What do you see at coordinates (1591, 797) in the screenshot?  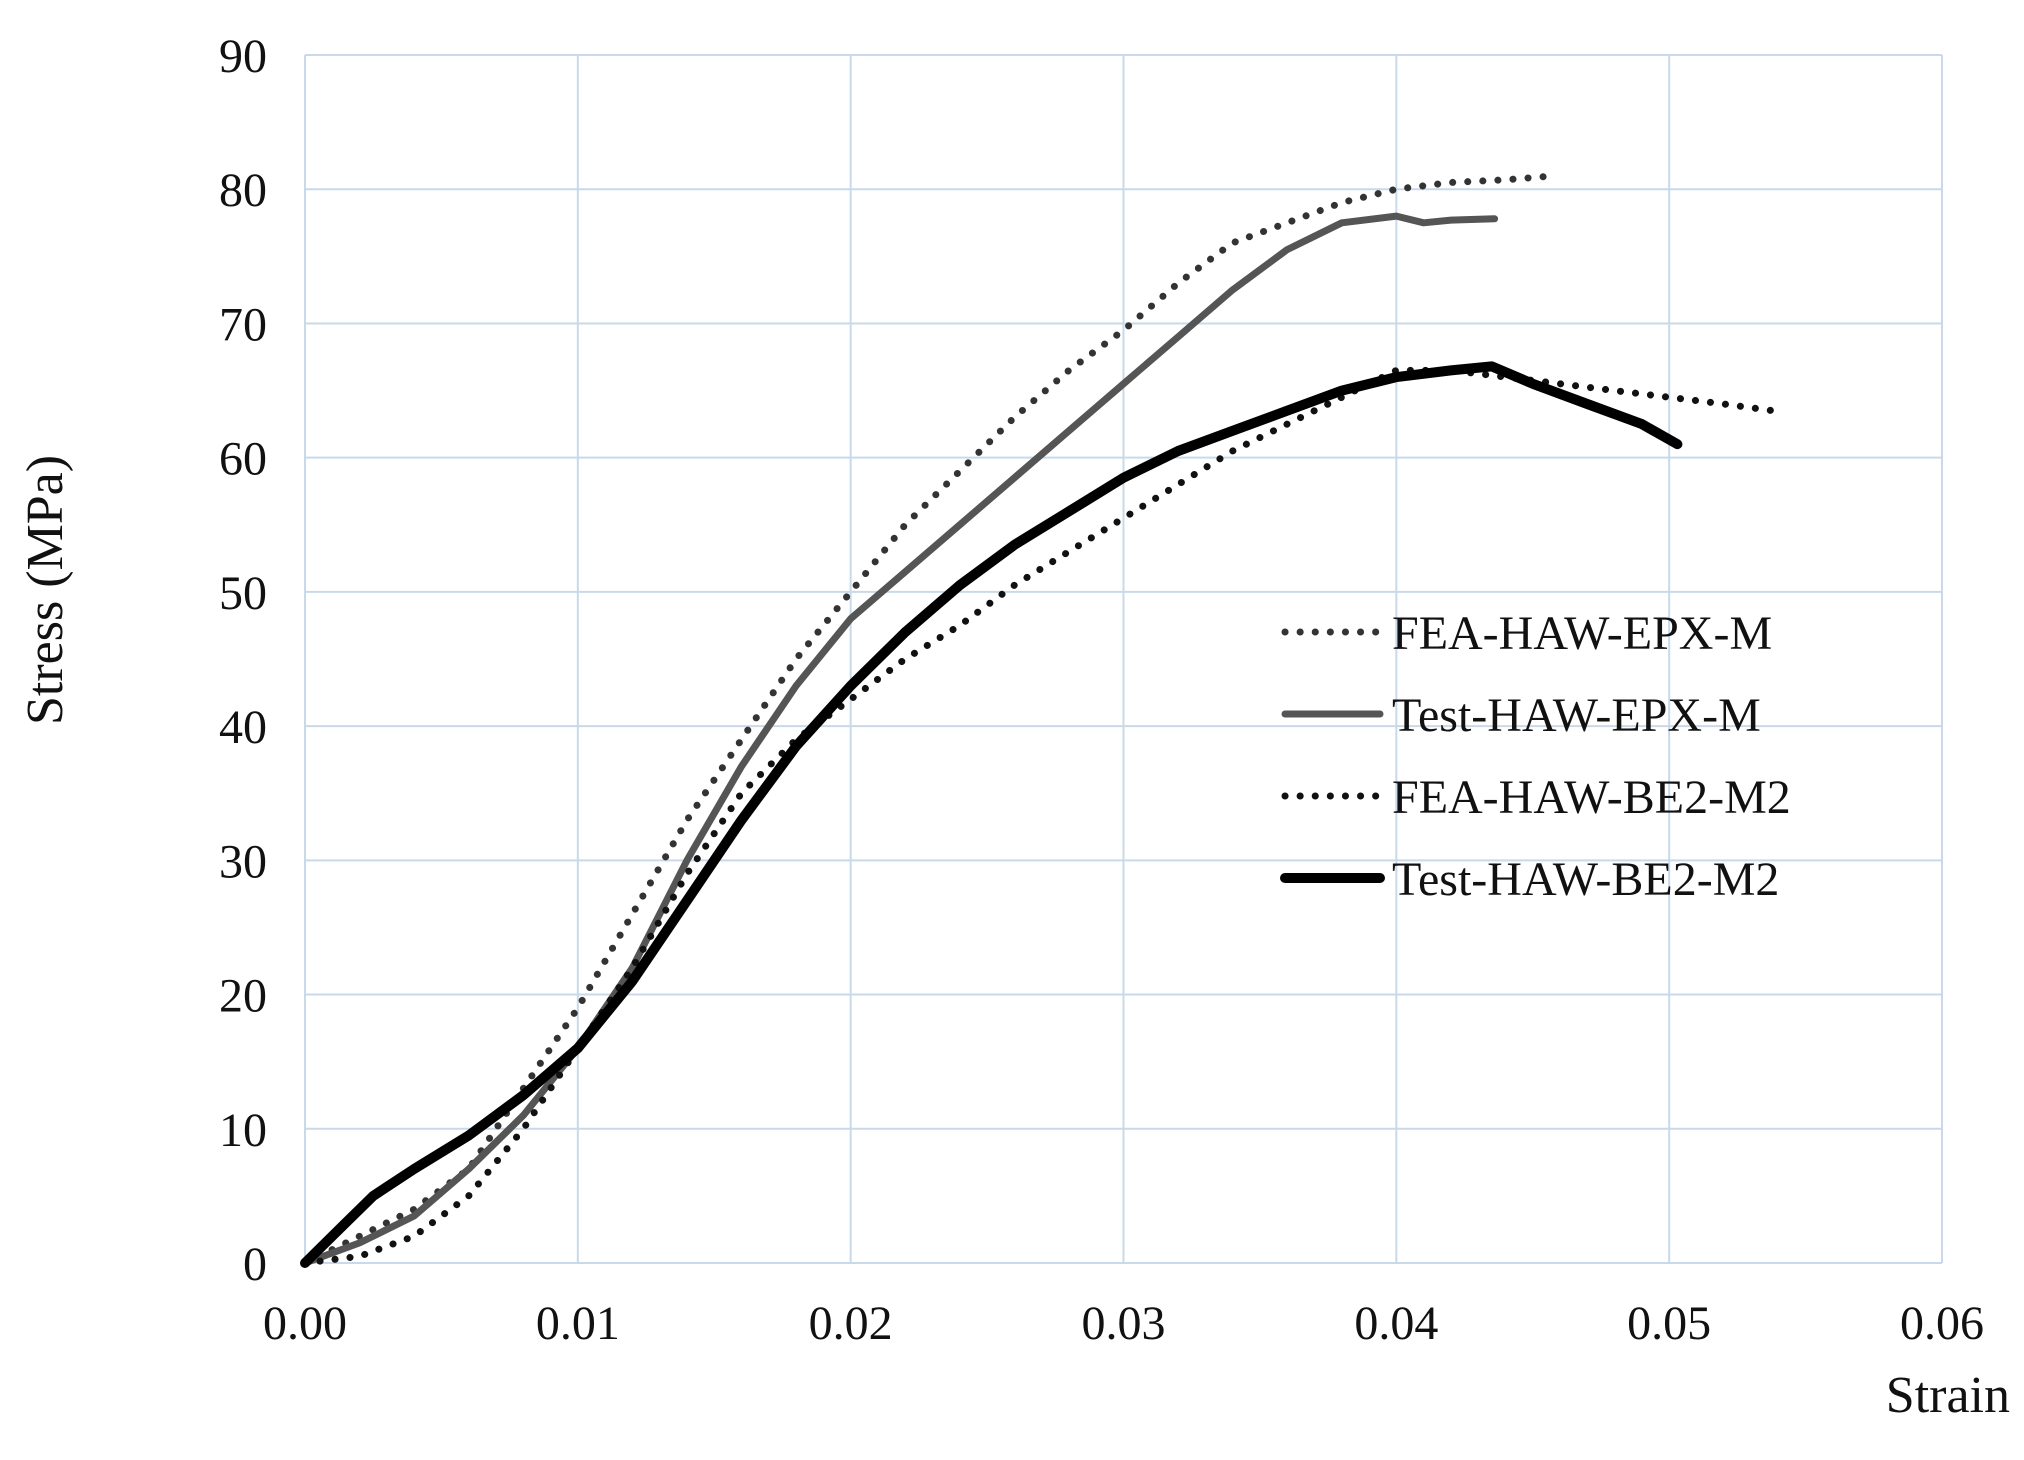 I see `legend-label-fea-haw-be2-m2: FEA-HAW-BE2-M2` at bounding box center [1591, 797].